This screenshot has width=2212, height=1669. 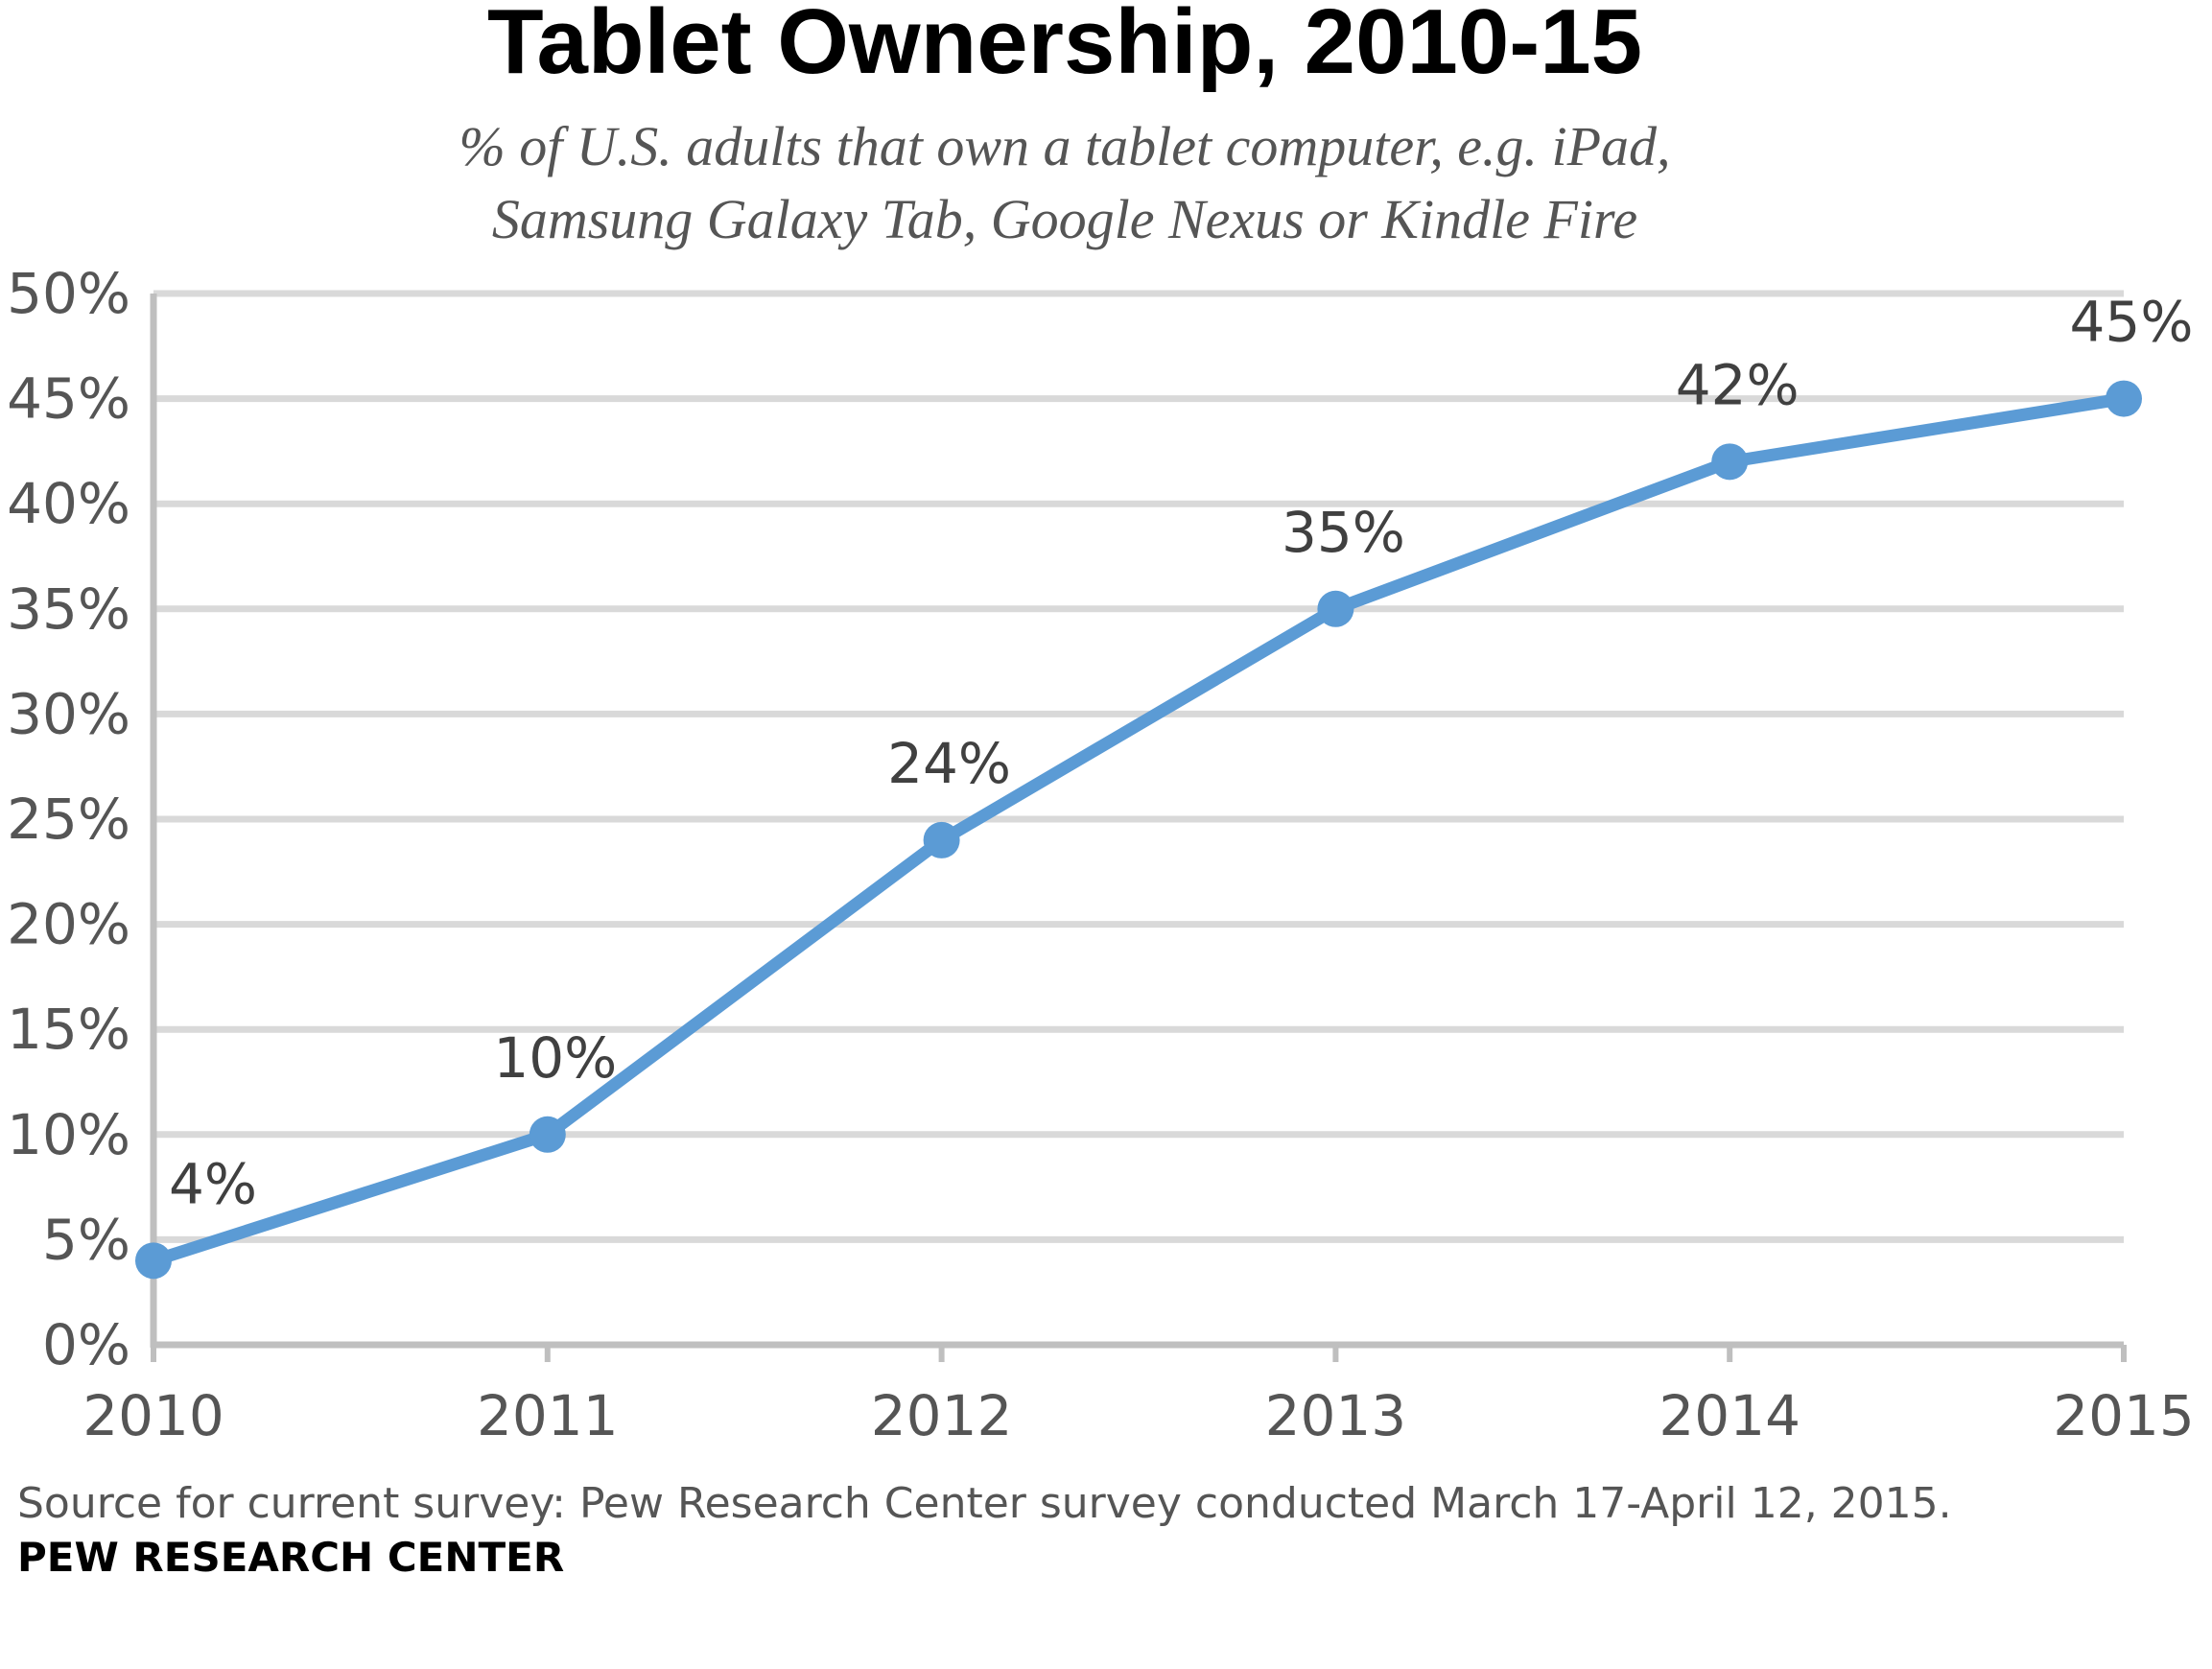 I want to click on x-tick-label: 2013, so click(x=1336, y=1415).